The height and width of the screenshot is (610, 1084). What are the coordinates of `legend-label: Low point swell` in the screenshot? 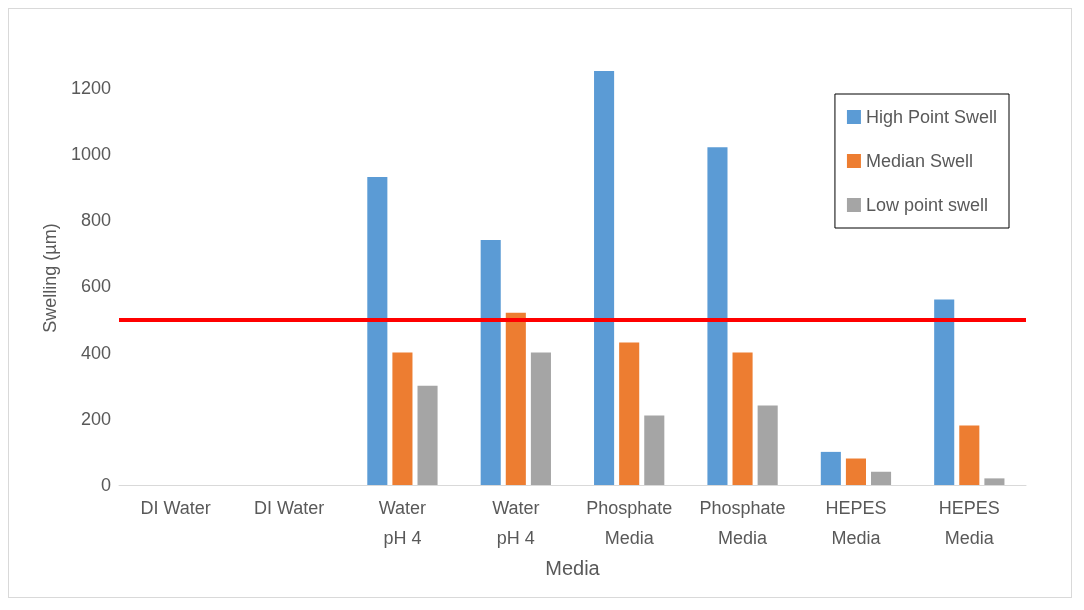 It's located at (926, 205).